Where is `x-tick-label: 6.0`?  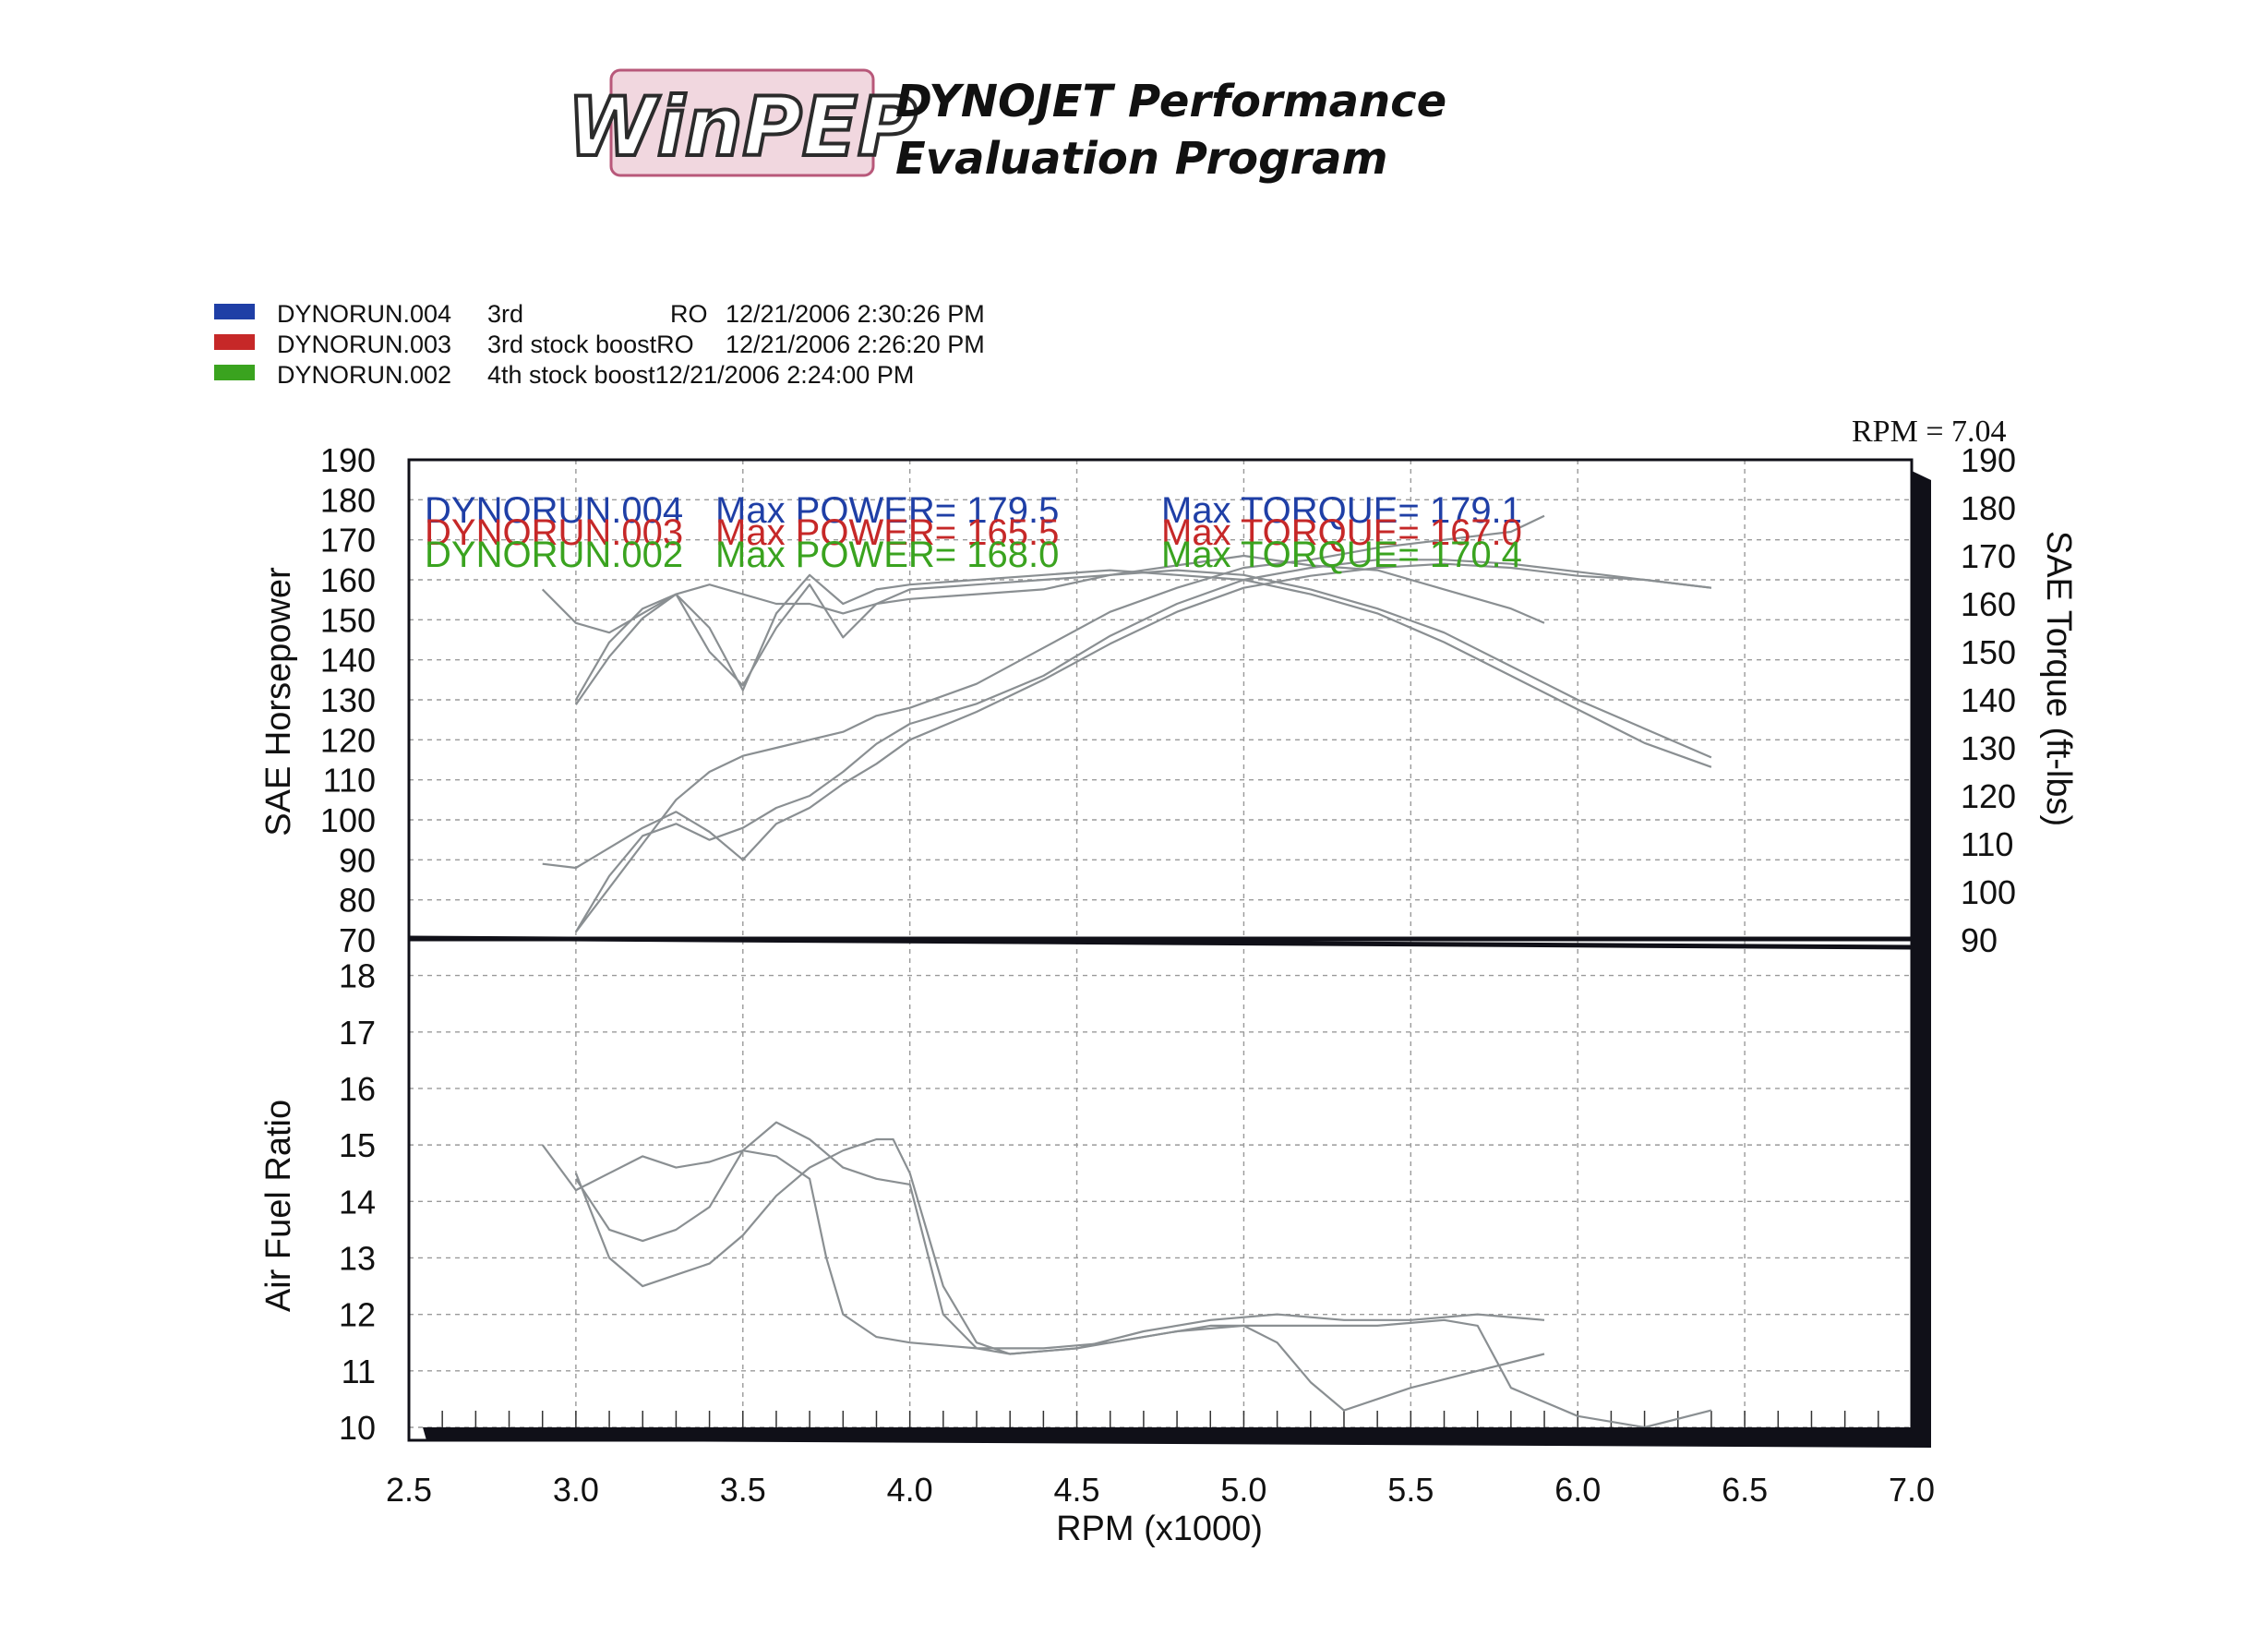
x-tick-label: 6.0 is located at coordinates (1577, 1490).